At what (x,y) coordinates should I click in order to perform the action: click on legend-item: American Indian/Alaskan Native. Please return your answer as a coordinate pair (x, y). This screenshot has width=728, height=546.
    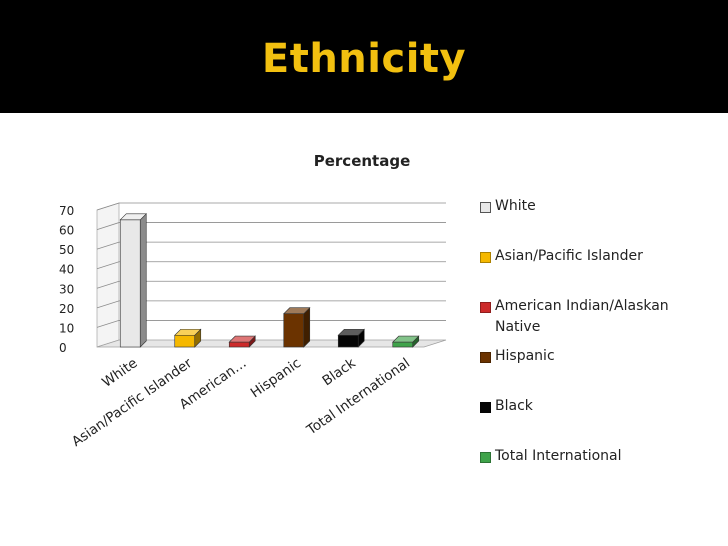
    Looking at the image, I should click on (595, 317).